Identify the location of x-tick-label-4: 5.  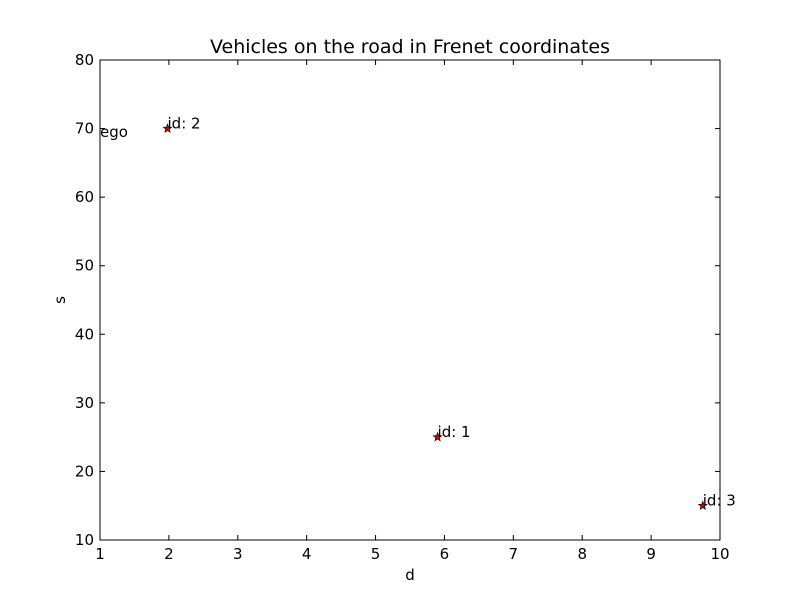
(376, 554).